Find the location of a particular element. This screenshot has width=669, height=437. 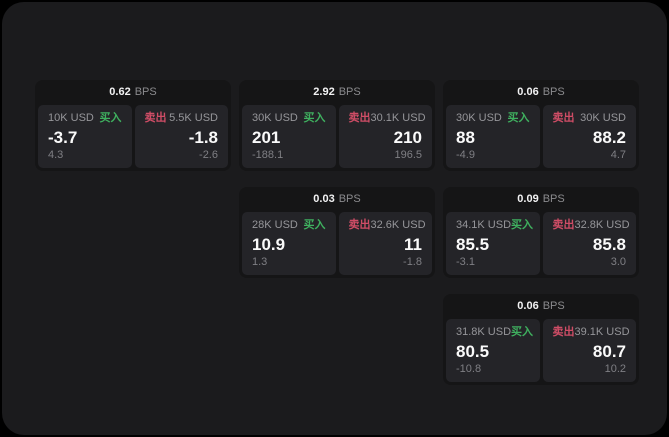

sell-price: 210 is located at coordinates (407, 137).